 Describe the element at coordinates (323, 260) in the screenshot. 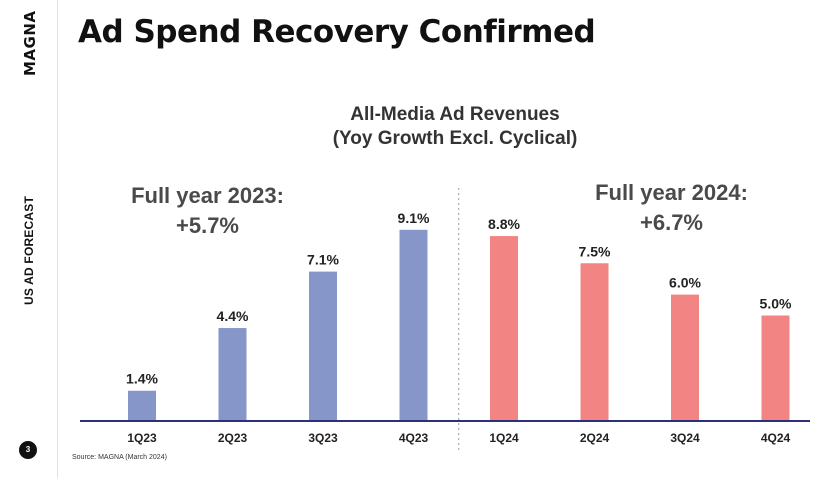

I see `bar-value-label-3q23: 7.1%` at that location.